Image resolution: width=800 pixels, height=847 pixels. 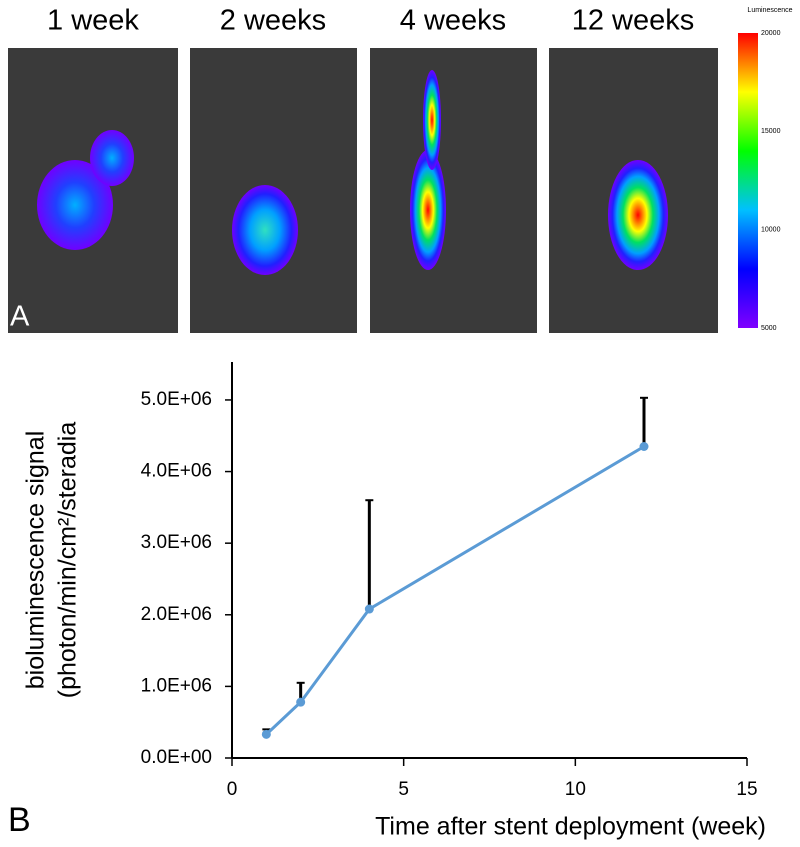 I want to click on y-axis-label: bioluminescence signal, so click(x=36, y=560).